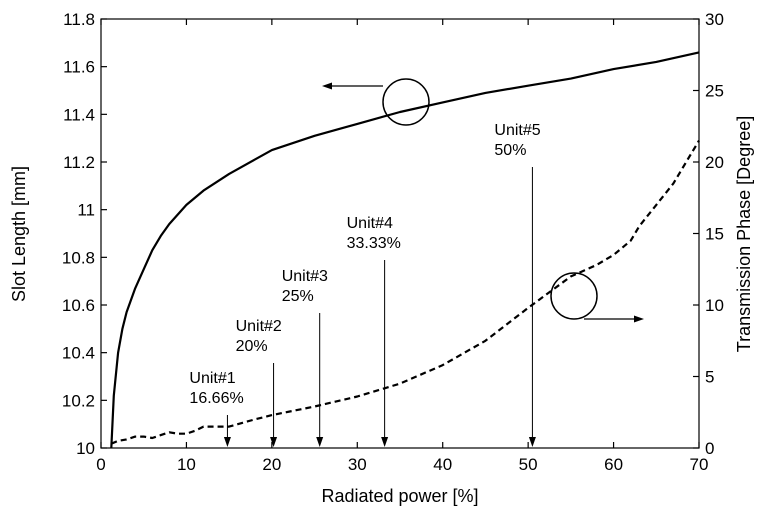 The height and width of the screenshot is (513, 760). I want to click on unit-name-label: Unit#5, so click(517, 130).